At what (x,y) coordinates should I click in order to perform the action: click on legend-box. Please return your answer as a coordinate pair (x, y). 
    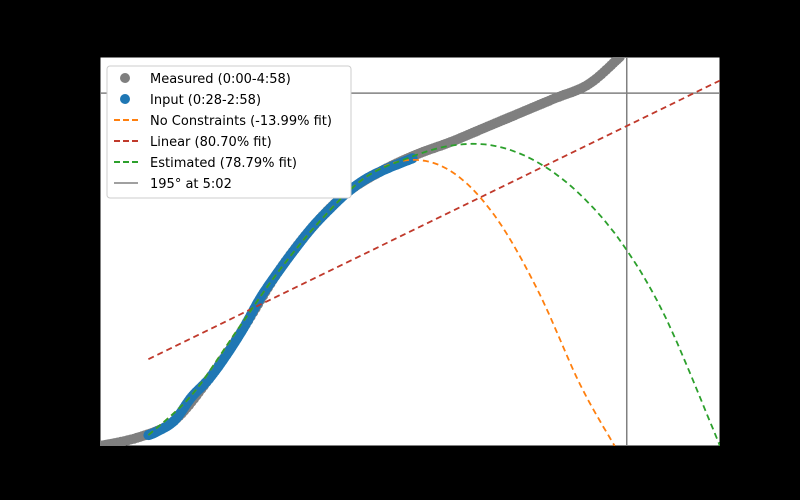
    Looking at the image, I should click on (229, 132).